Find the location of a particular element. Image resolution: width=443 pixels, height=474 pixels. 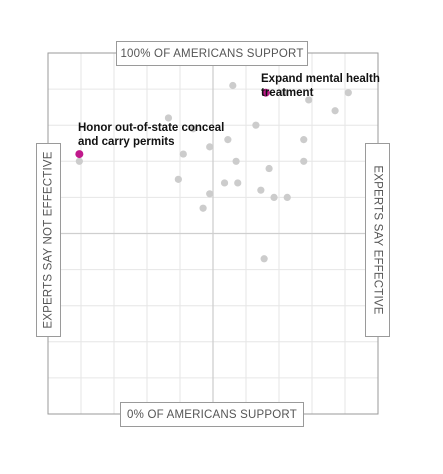

bottom-axis-label: 0% OF AMERICANS SUPPORT is located at coordinates (212, 414).